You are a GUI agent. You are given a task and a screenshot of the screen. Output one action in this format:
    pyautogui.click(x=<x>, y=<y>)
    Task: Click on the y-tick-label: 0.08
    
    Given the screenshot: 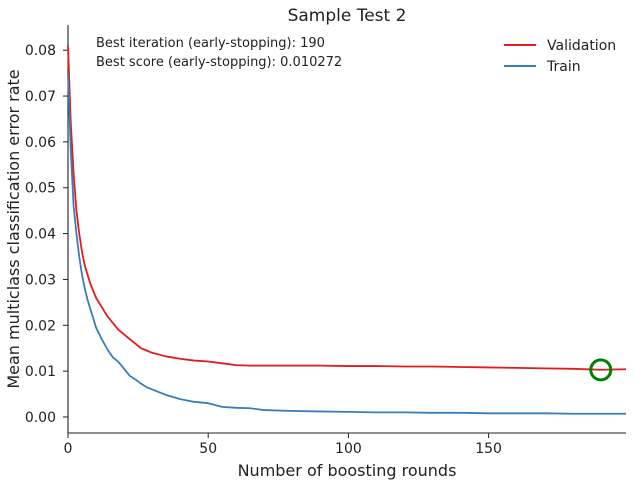 What is the action you would take?
    pyautogui.click(x=40, y=51)
    